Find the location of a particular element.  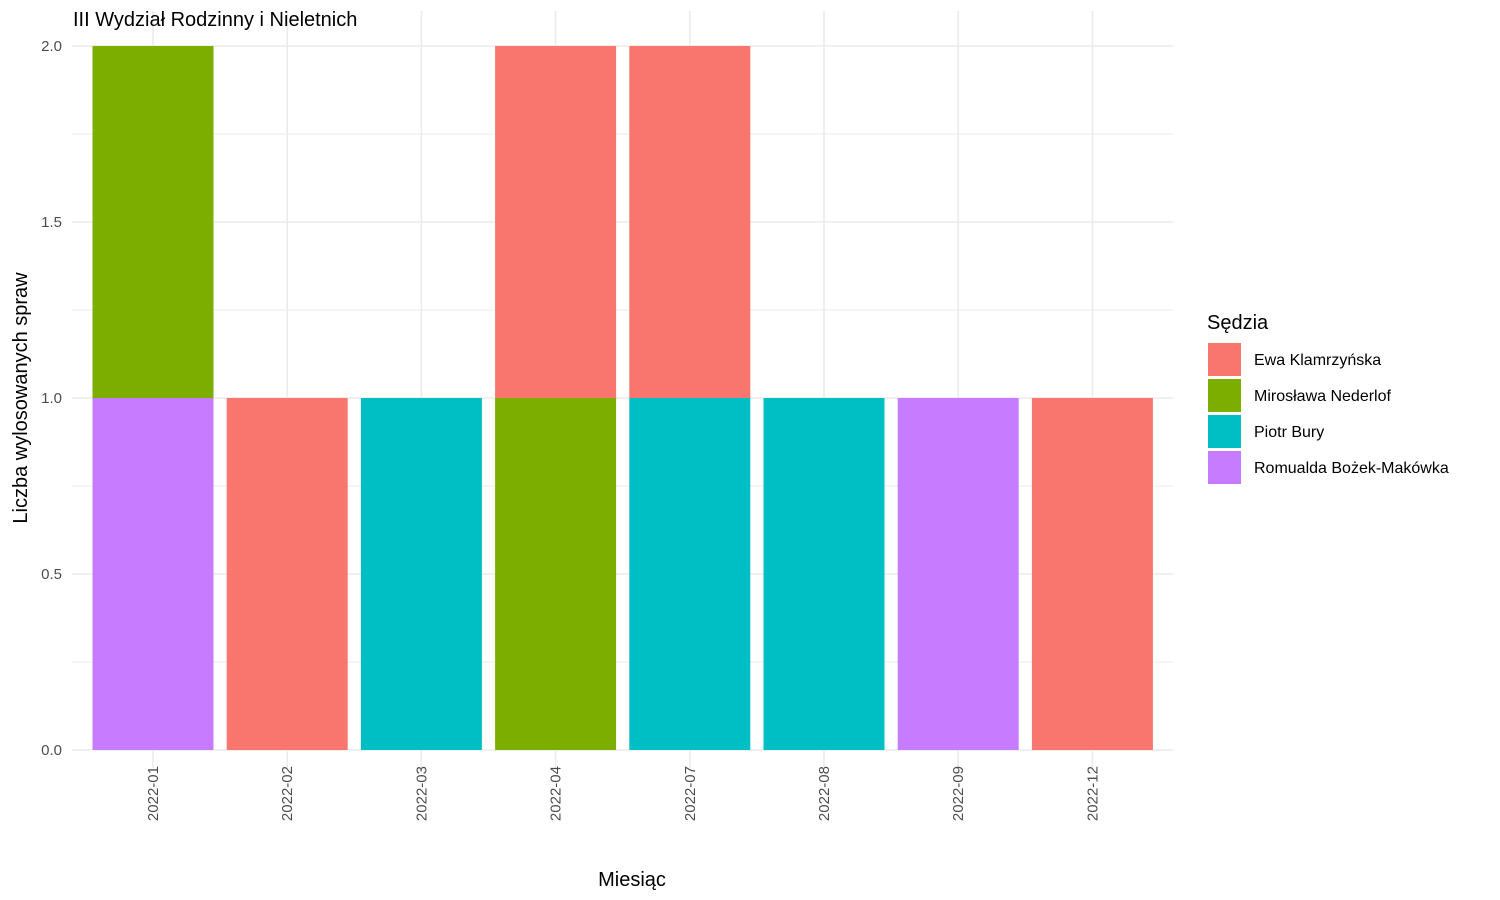

y-tick-label: 1.5 is located at coordinates (51, 222).